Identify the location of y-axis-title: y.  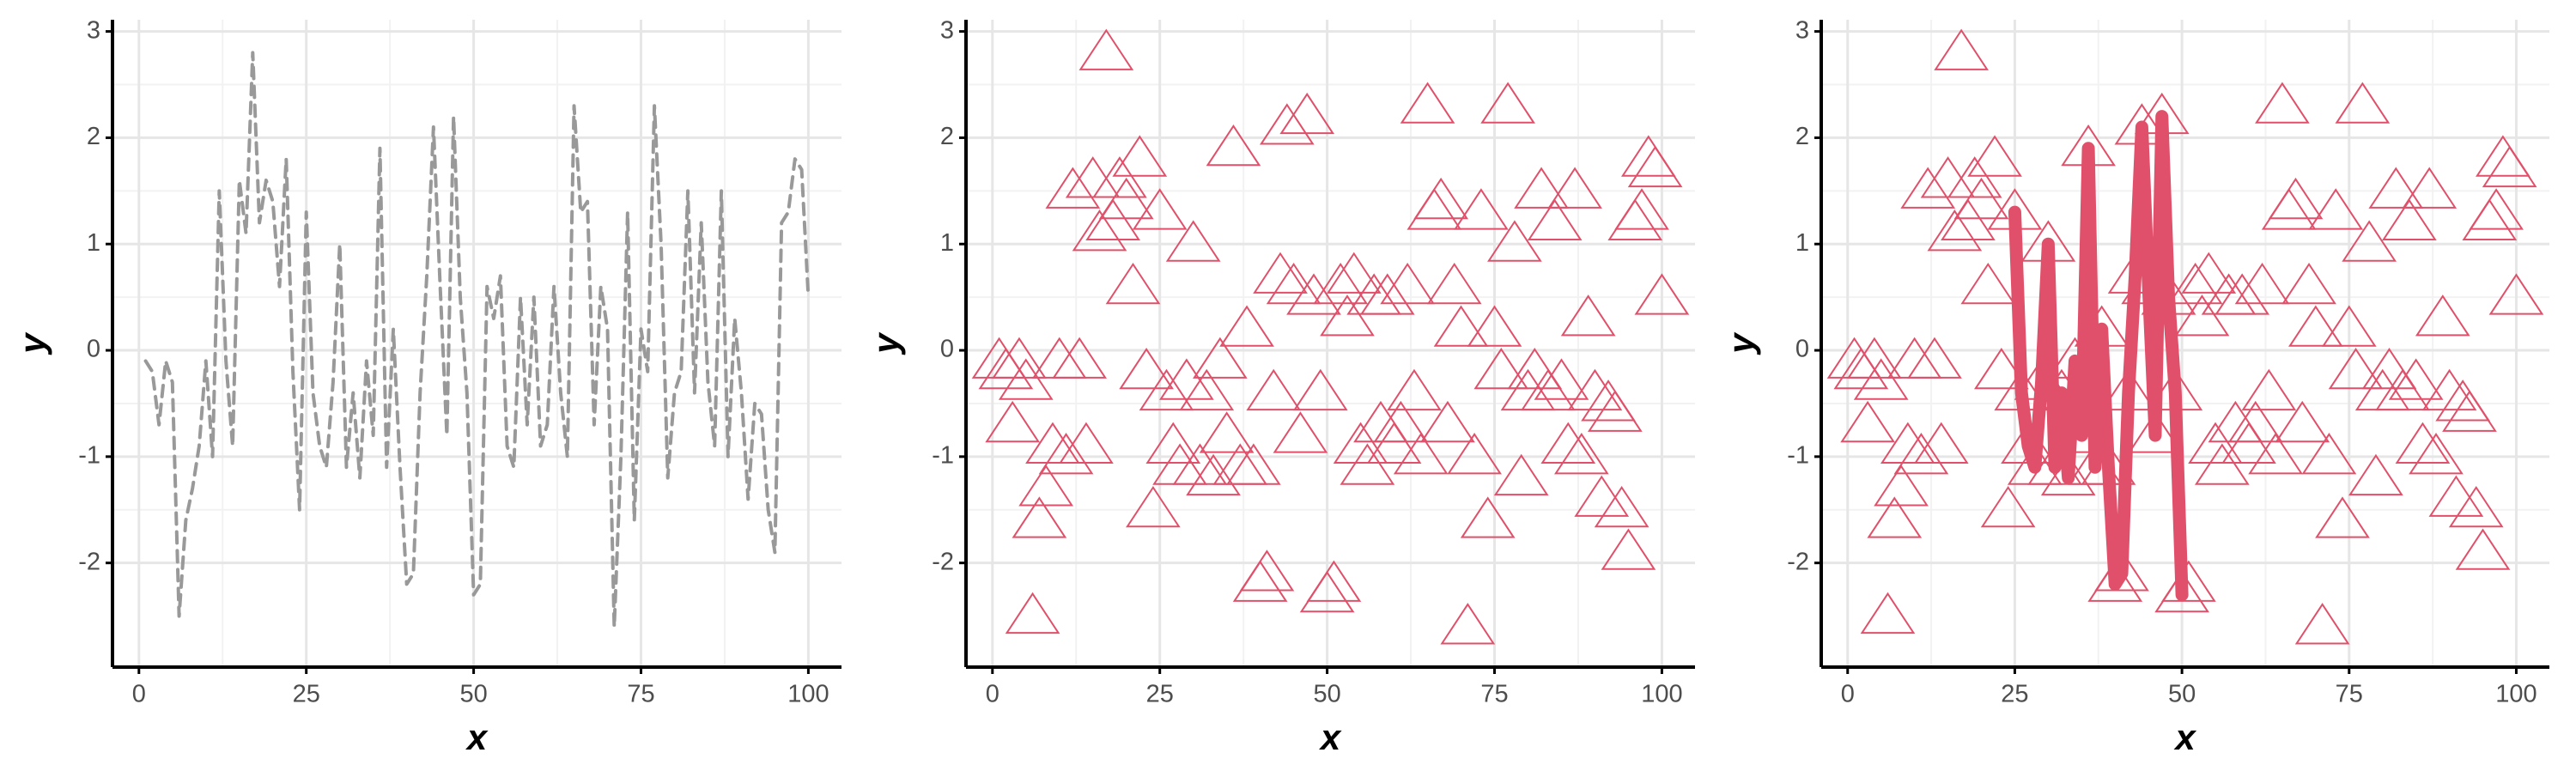
(886, 343).